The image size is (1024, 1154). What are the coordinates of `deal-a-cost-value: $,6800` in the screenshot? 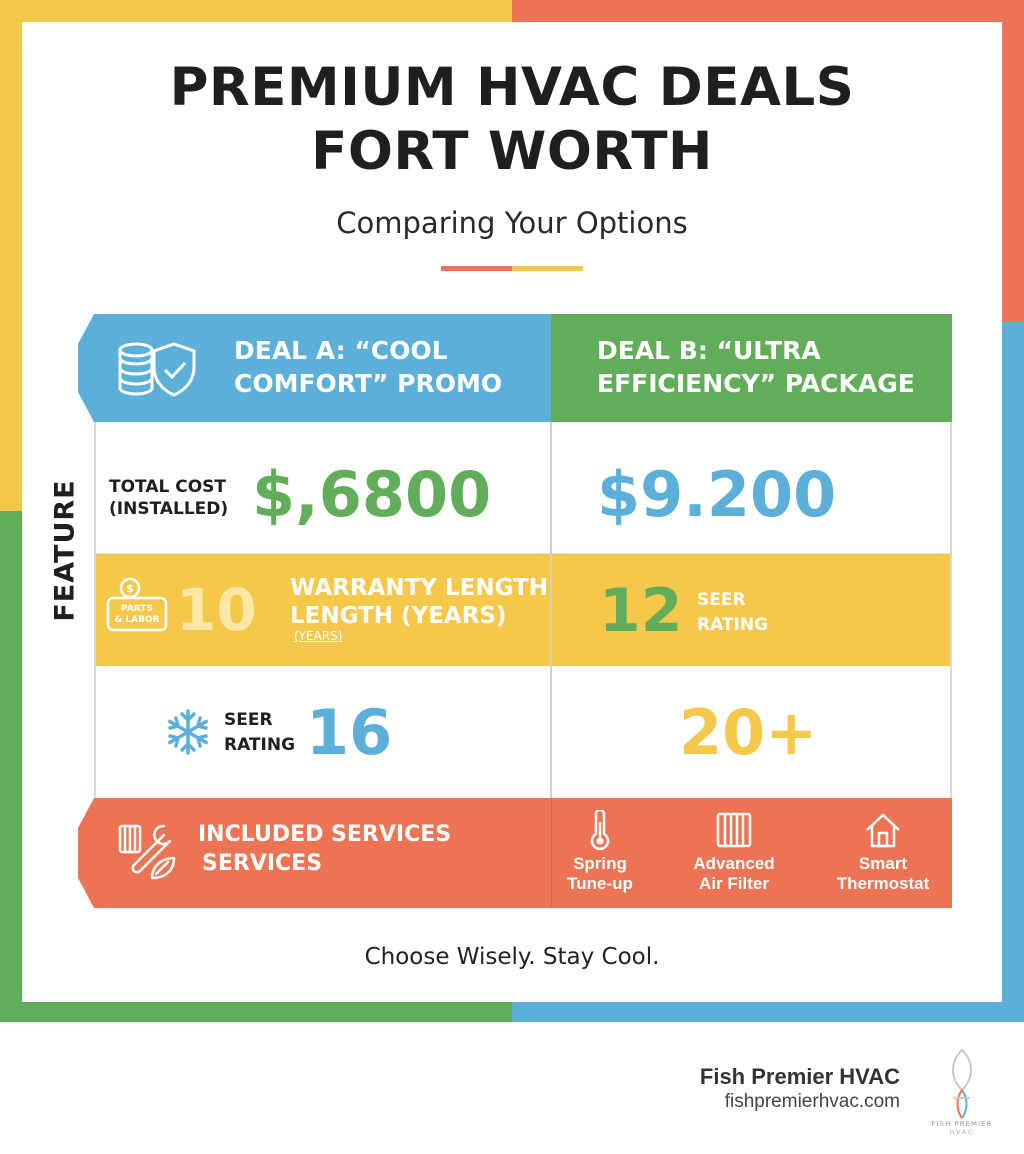 It's located at (372, 494).